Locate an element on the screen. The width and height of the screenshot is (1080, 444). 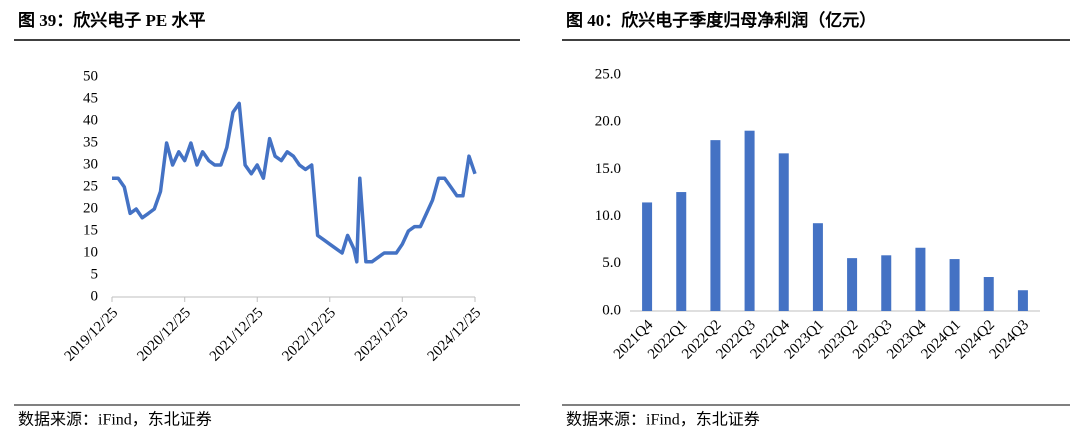
y-tick-label: 30 is located at coordinates (90, 164).